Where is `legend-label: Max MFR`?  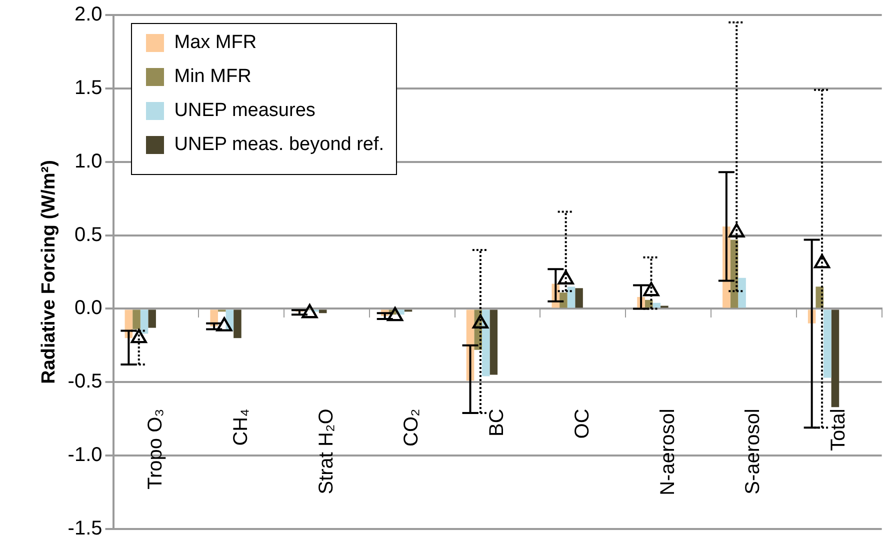
legend-label: Max MFR is located at coordinates (215, 43).